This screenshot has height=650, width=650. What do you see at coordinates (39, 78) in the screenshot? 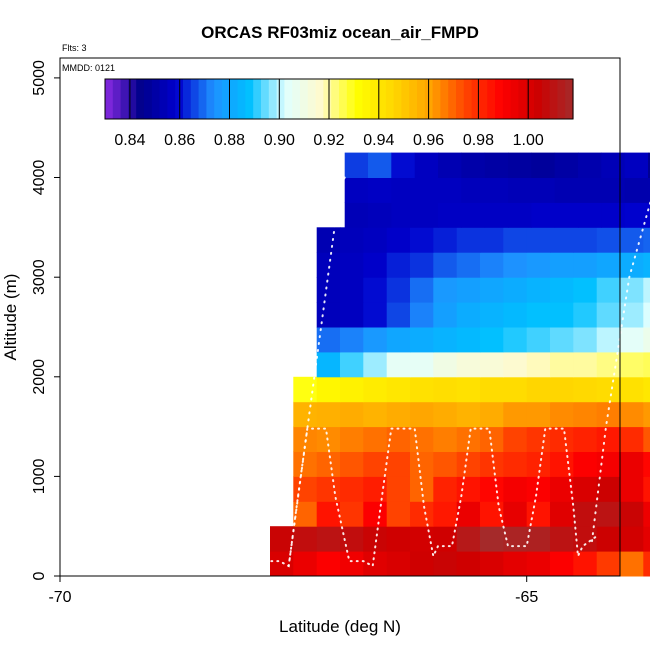
I see `y-tick-label: 5000` at bounding box center [39, 78].